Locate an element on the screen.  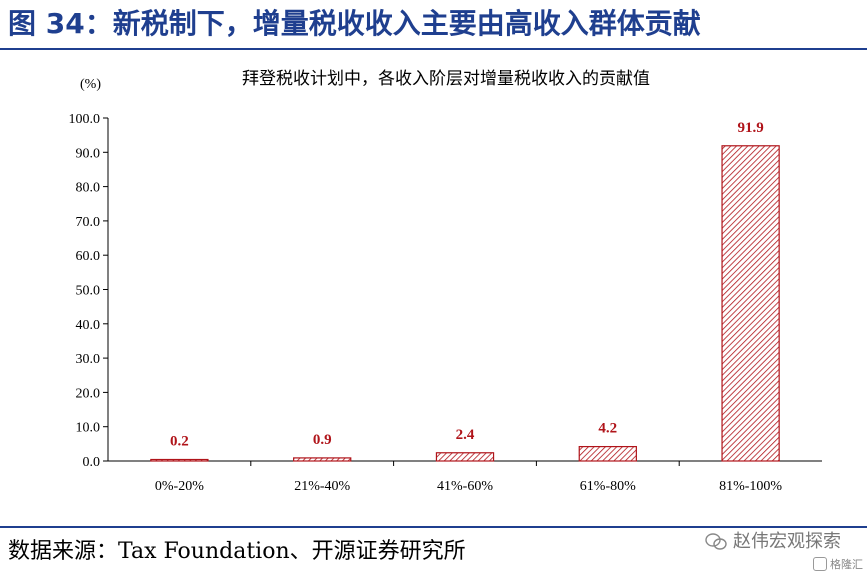
watermark: 赵伟宏观探索 is located at coordinates (773, 542).